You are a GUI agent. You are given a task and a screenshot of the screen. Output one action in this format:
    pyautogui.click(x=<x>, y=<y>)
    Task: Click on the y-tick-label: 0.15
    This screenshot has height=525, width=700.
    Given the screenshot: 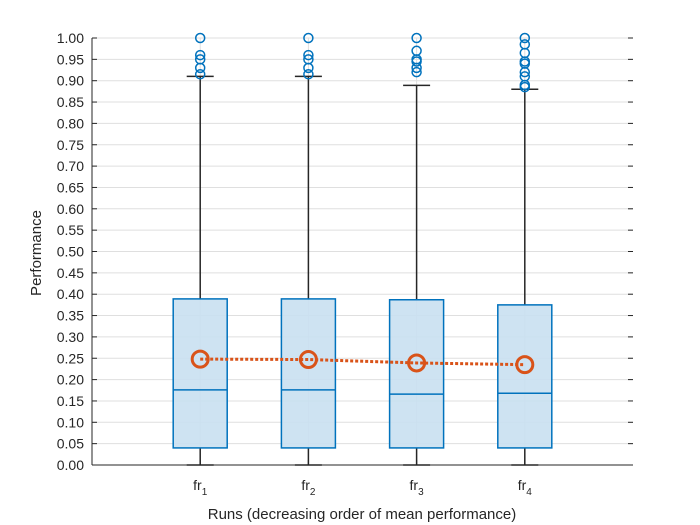 What is the action you would take?
    pyautogui.click(x=70, y=401)
    